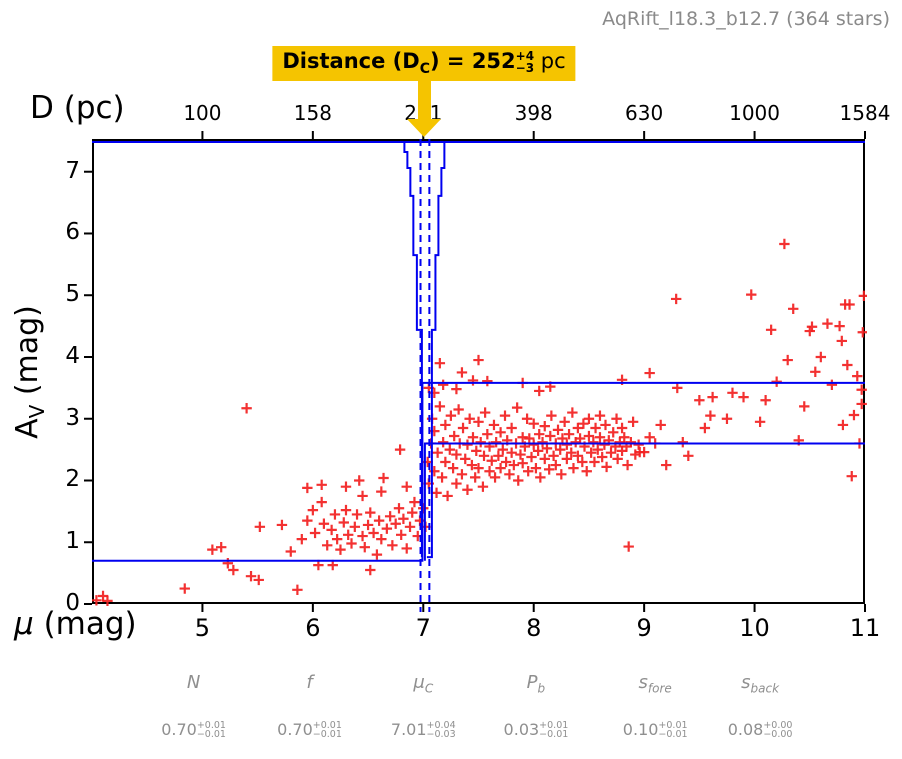  I want to click on parameter-label: Pb, so click(536, 684).